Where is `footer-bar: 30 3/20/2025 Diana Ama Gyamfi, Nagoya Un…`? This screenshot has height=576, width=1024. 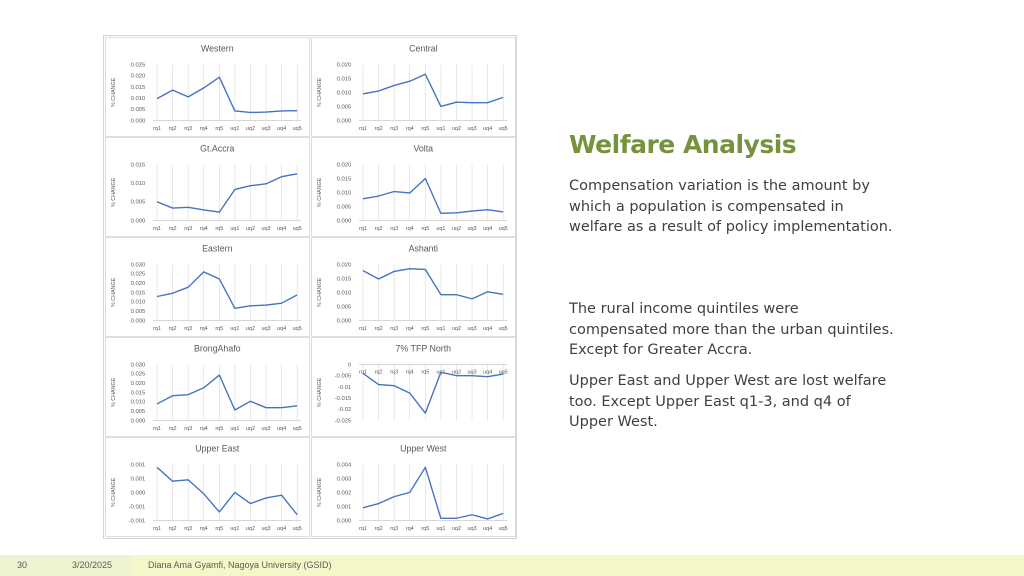 footer-bar: 30 3/20/2025 Diana Ama Gyamfi, Nagoya Un… is located at coordinates (512, 565).